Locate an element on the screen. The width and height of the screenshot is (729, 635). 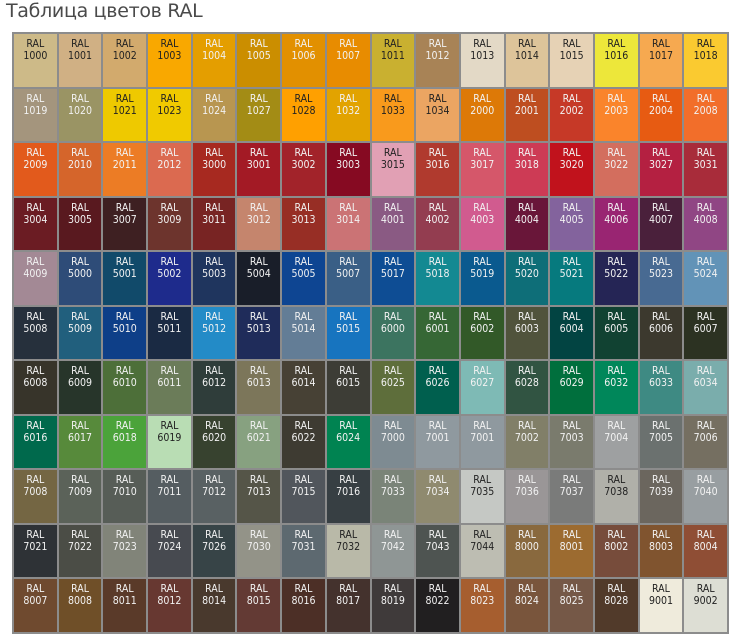
color-swatch-ral-5022: RAL 5022 is located at coordinates (616, 278).